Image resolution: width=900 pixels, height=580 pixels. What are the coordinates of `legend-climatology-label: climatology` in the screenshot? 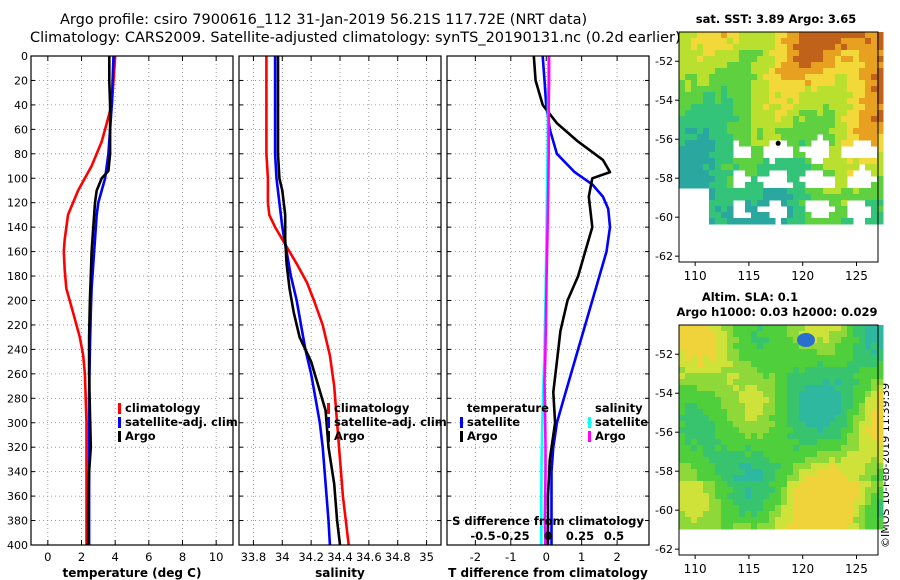 It's located at (163, 408).